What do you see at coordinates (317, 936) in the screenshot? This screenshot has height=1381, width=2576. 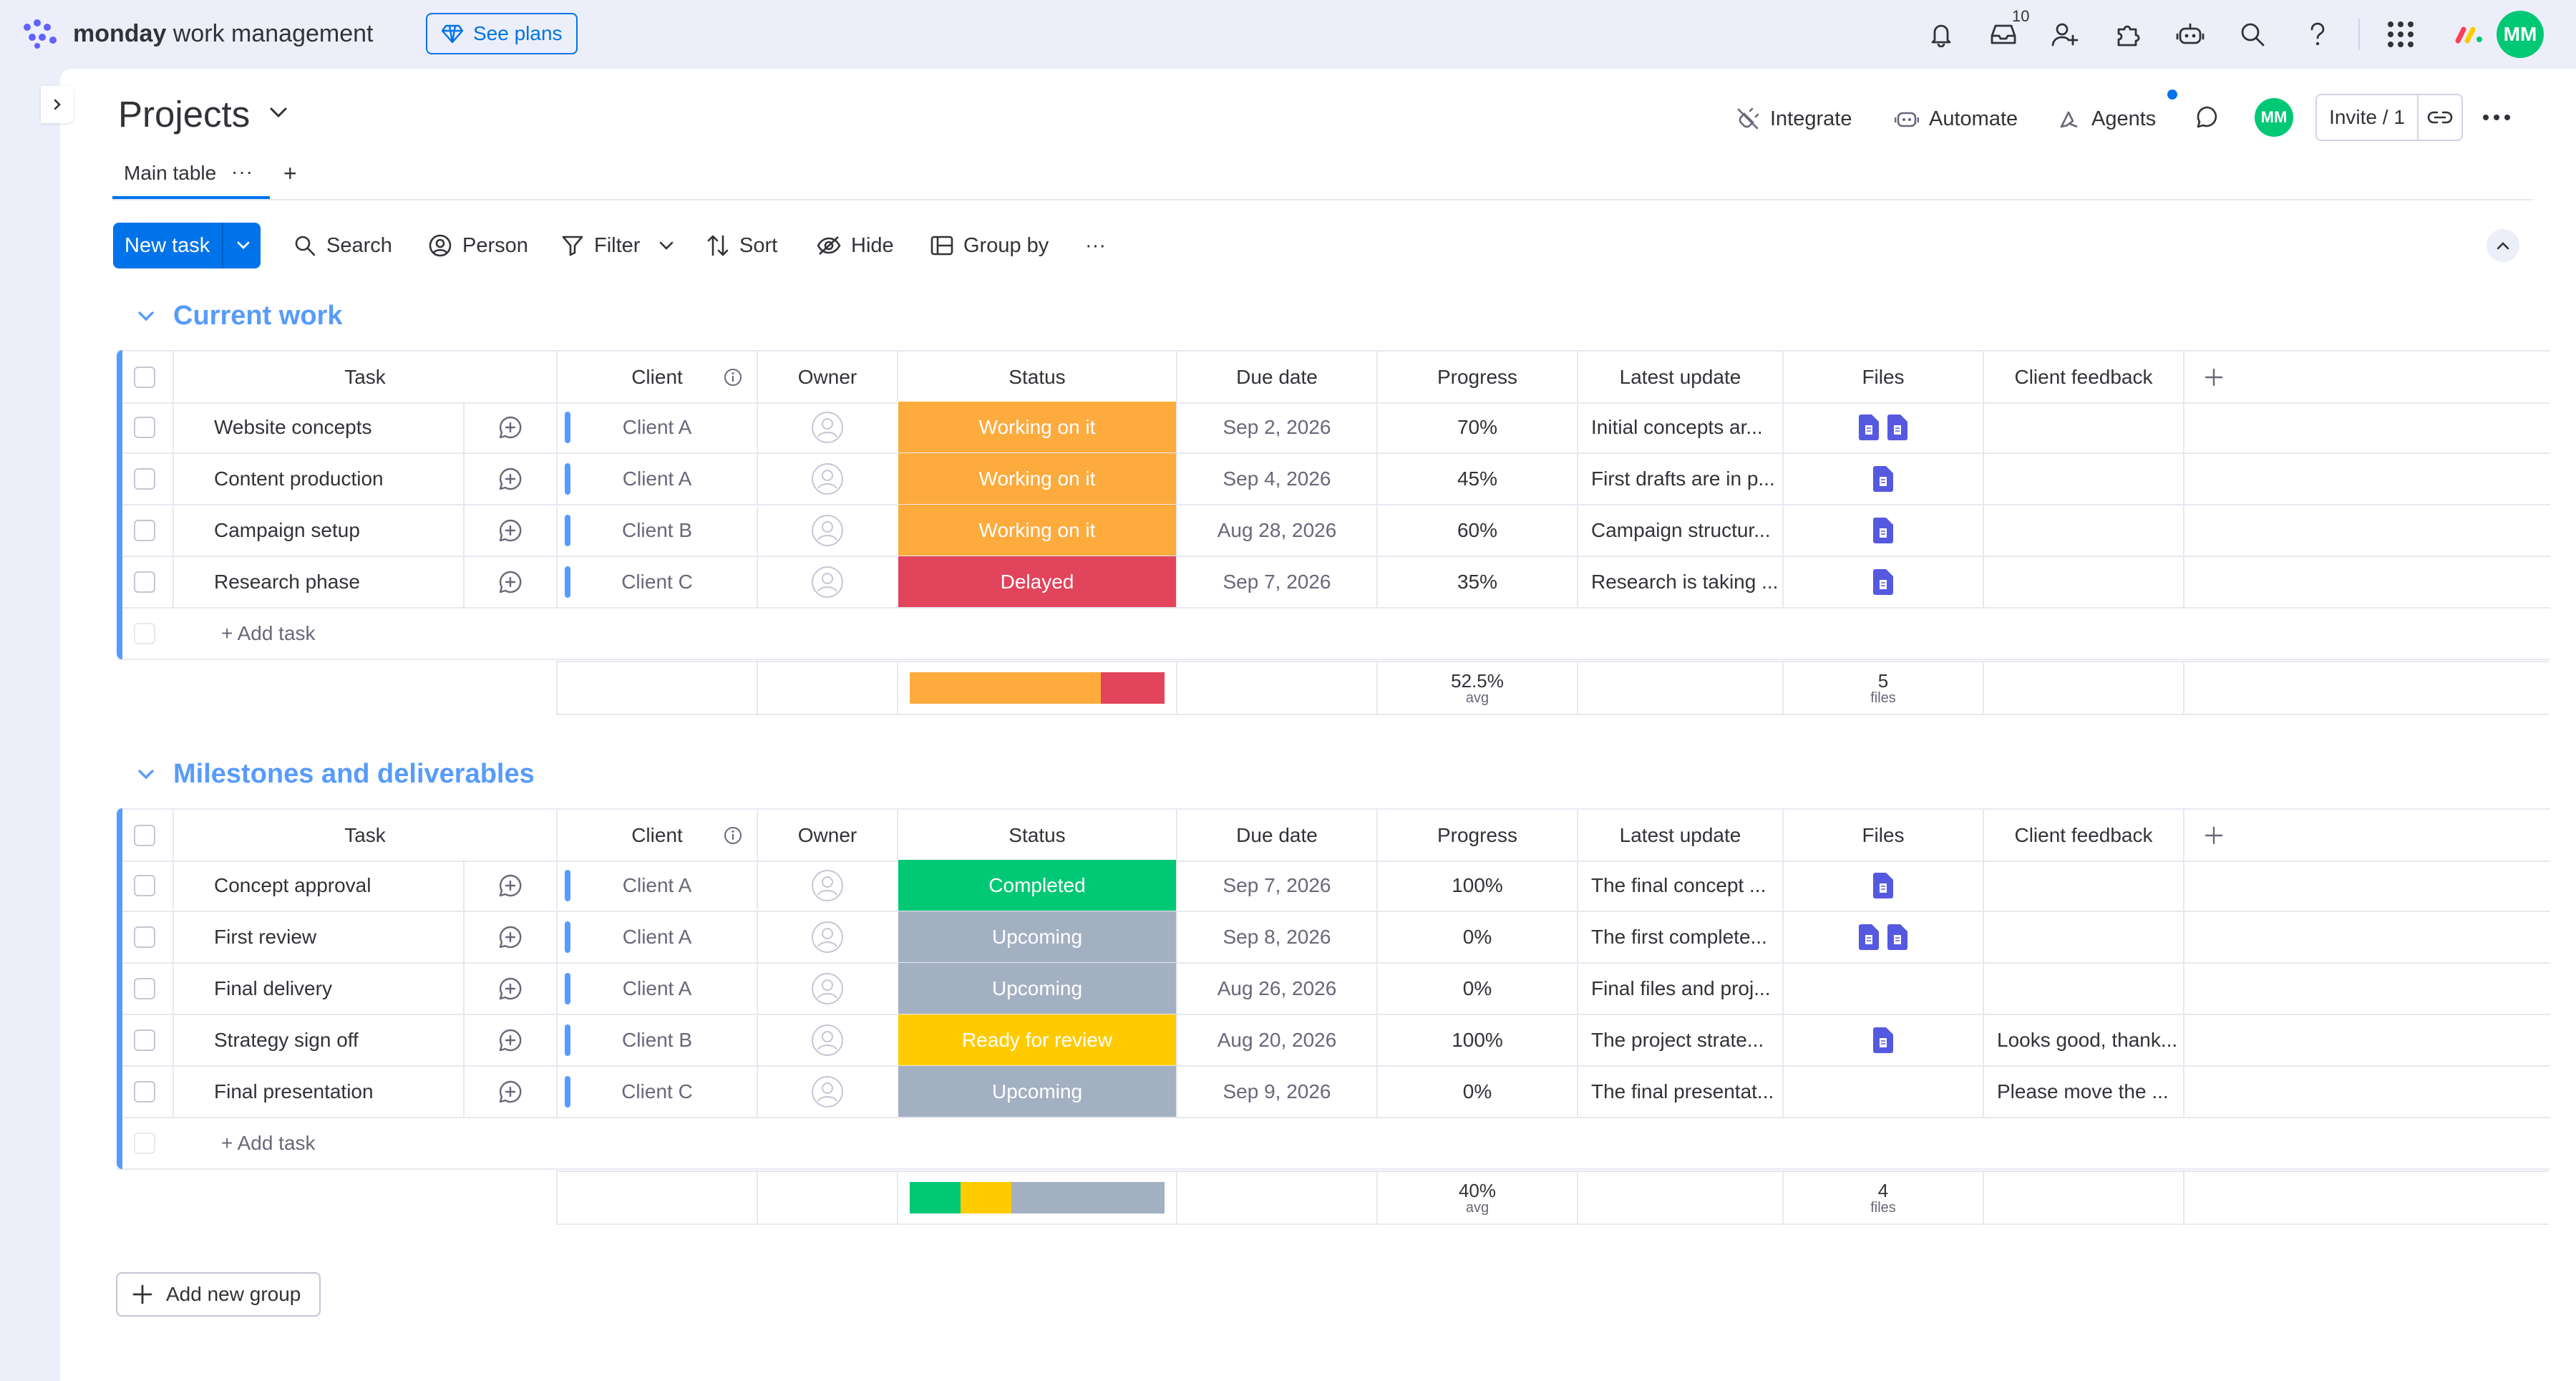 I see `task-name-cell: First review` at bounding box center [317, 936].